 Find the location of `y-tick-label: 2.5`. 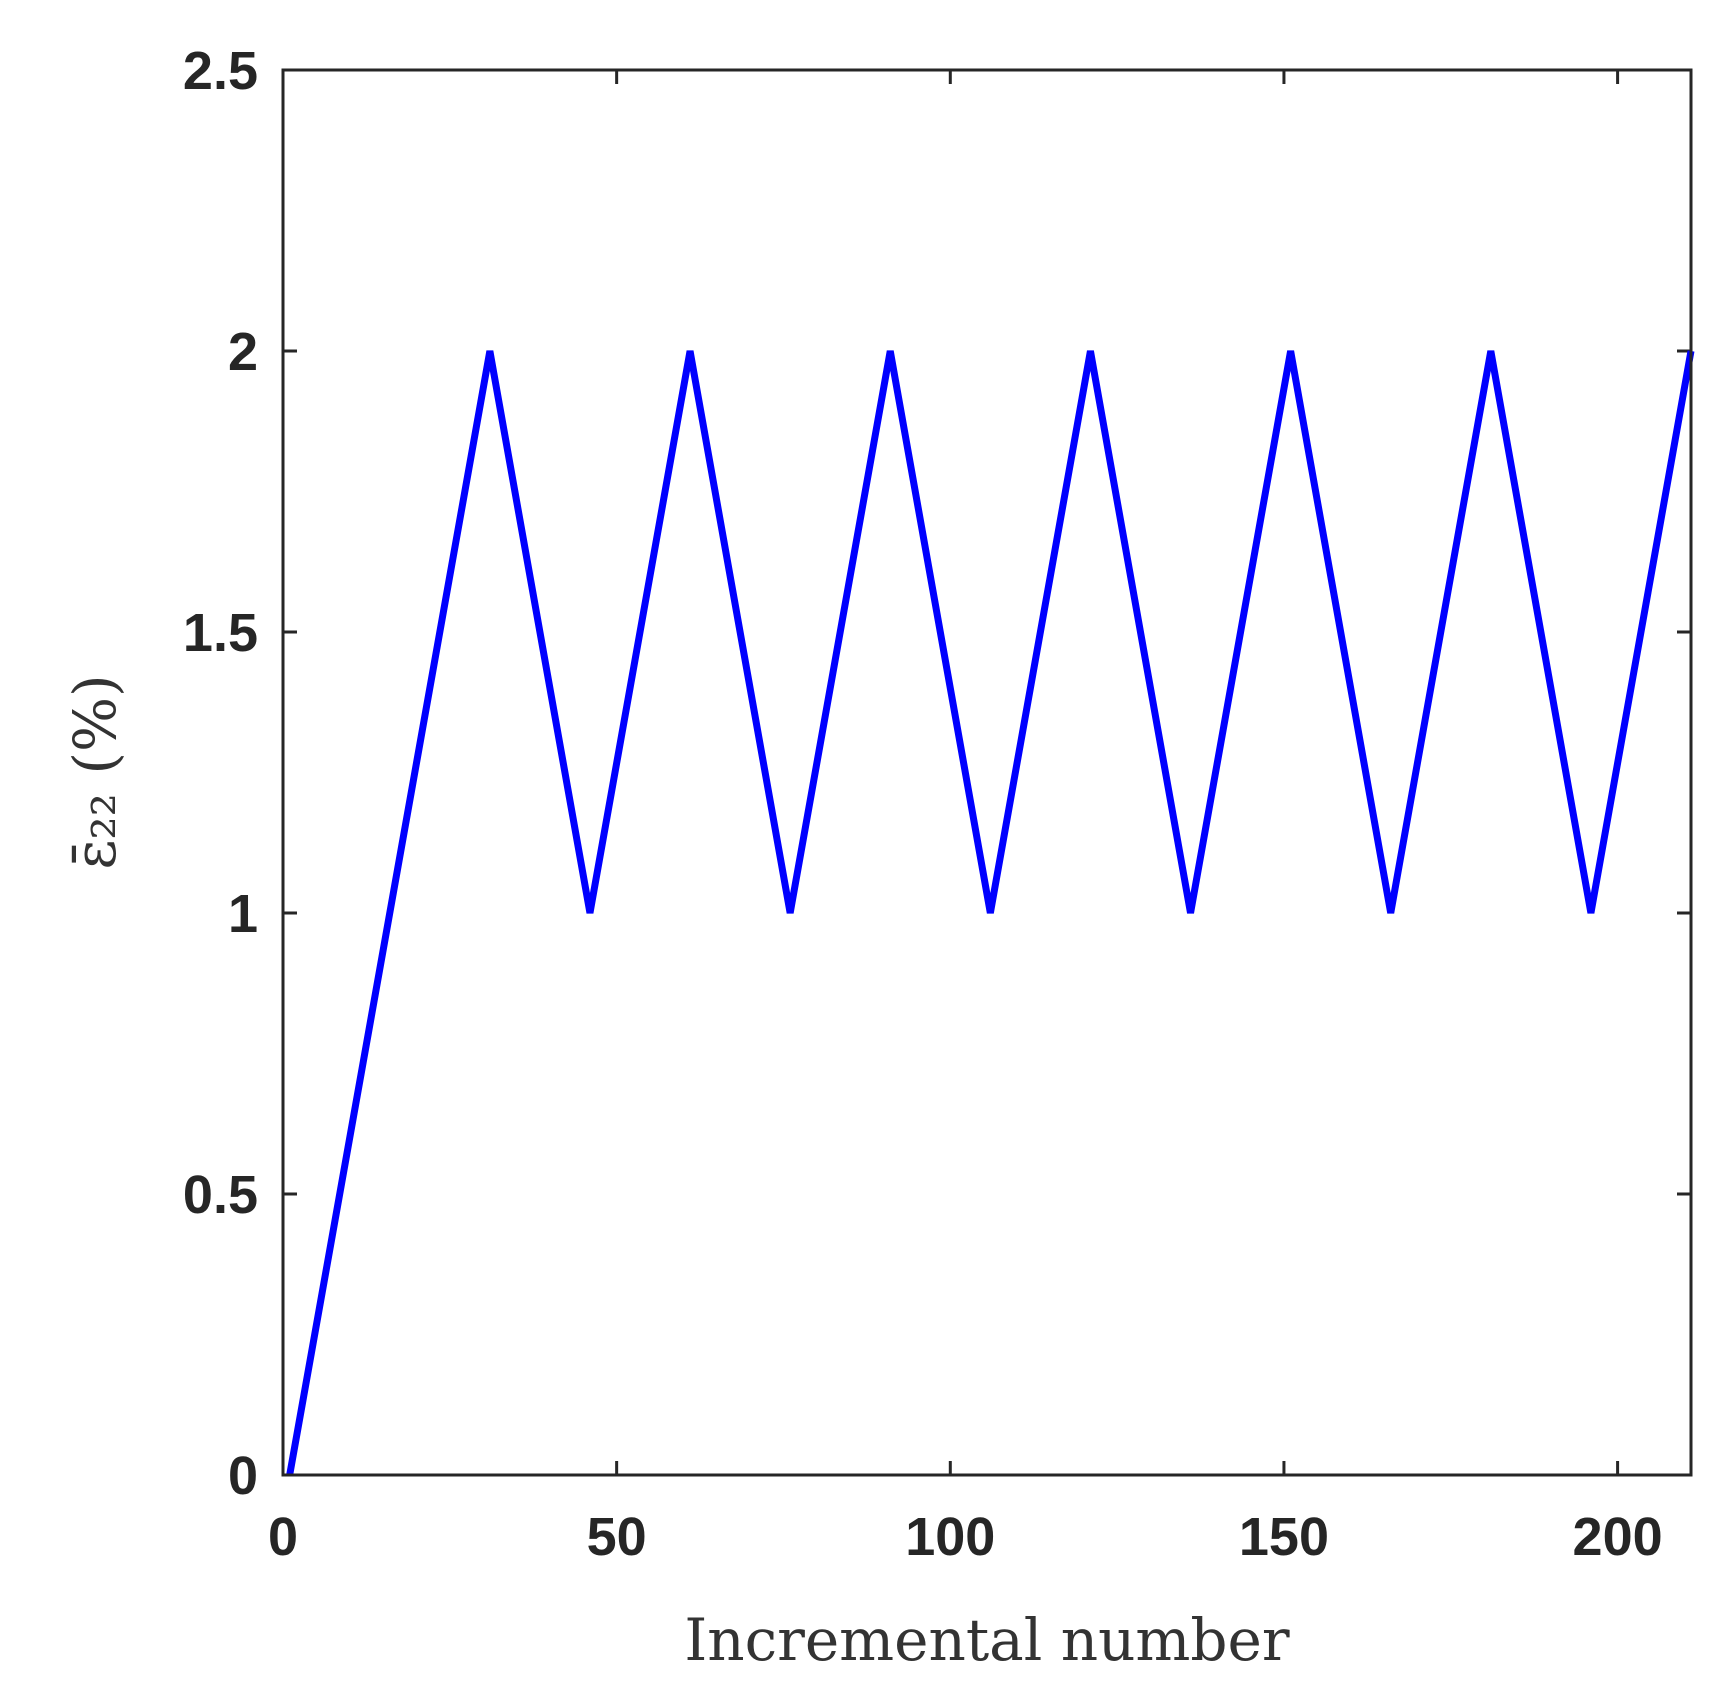

y-tick-label: 2.5 is located at coordinates (220, 71).